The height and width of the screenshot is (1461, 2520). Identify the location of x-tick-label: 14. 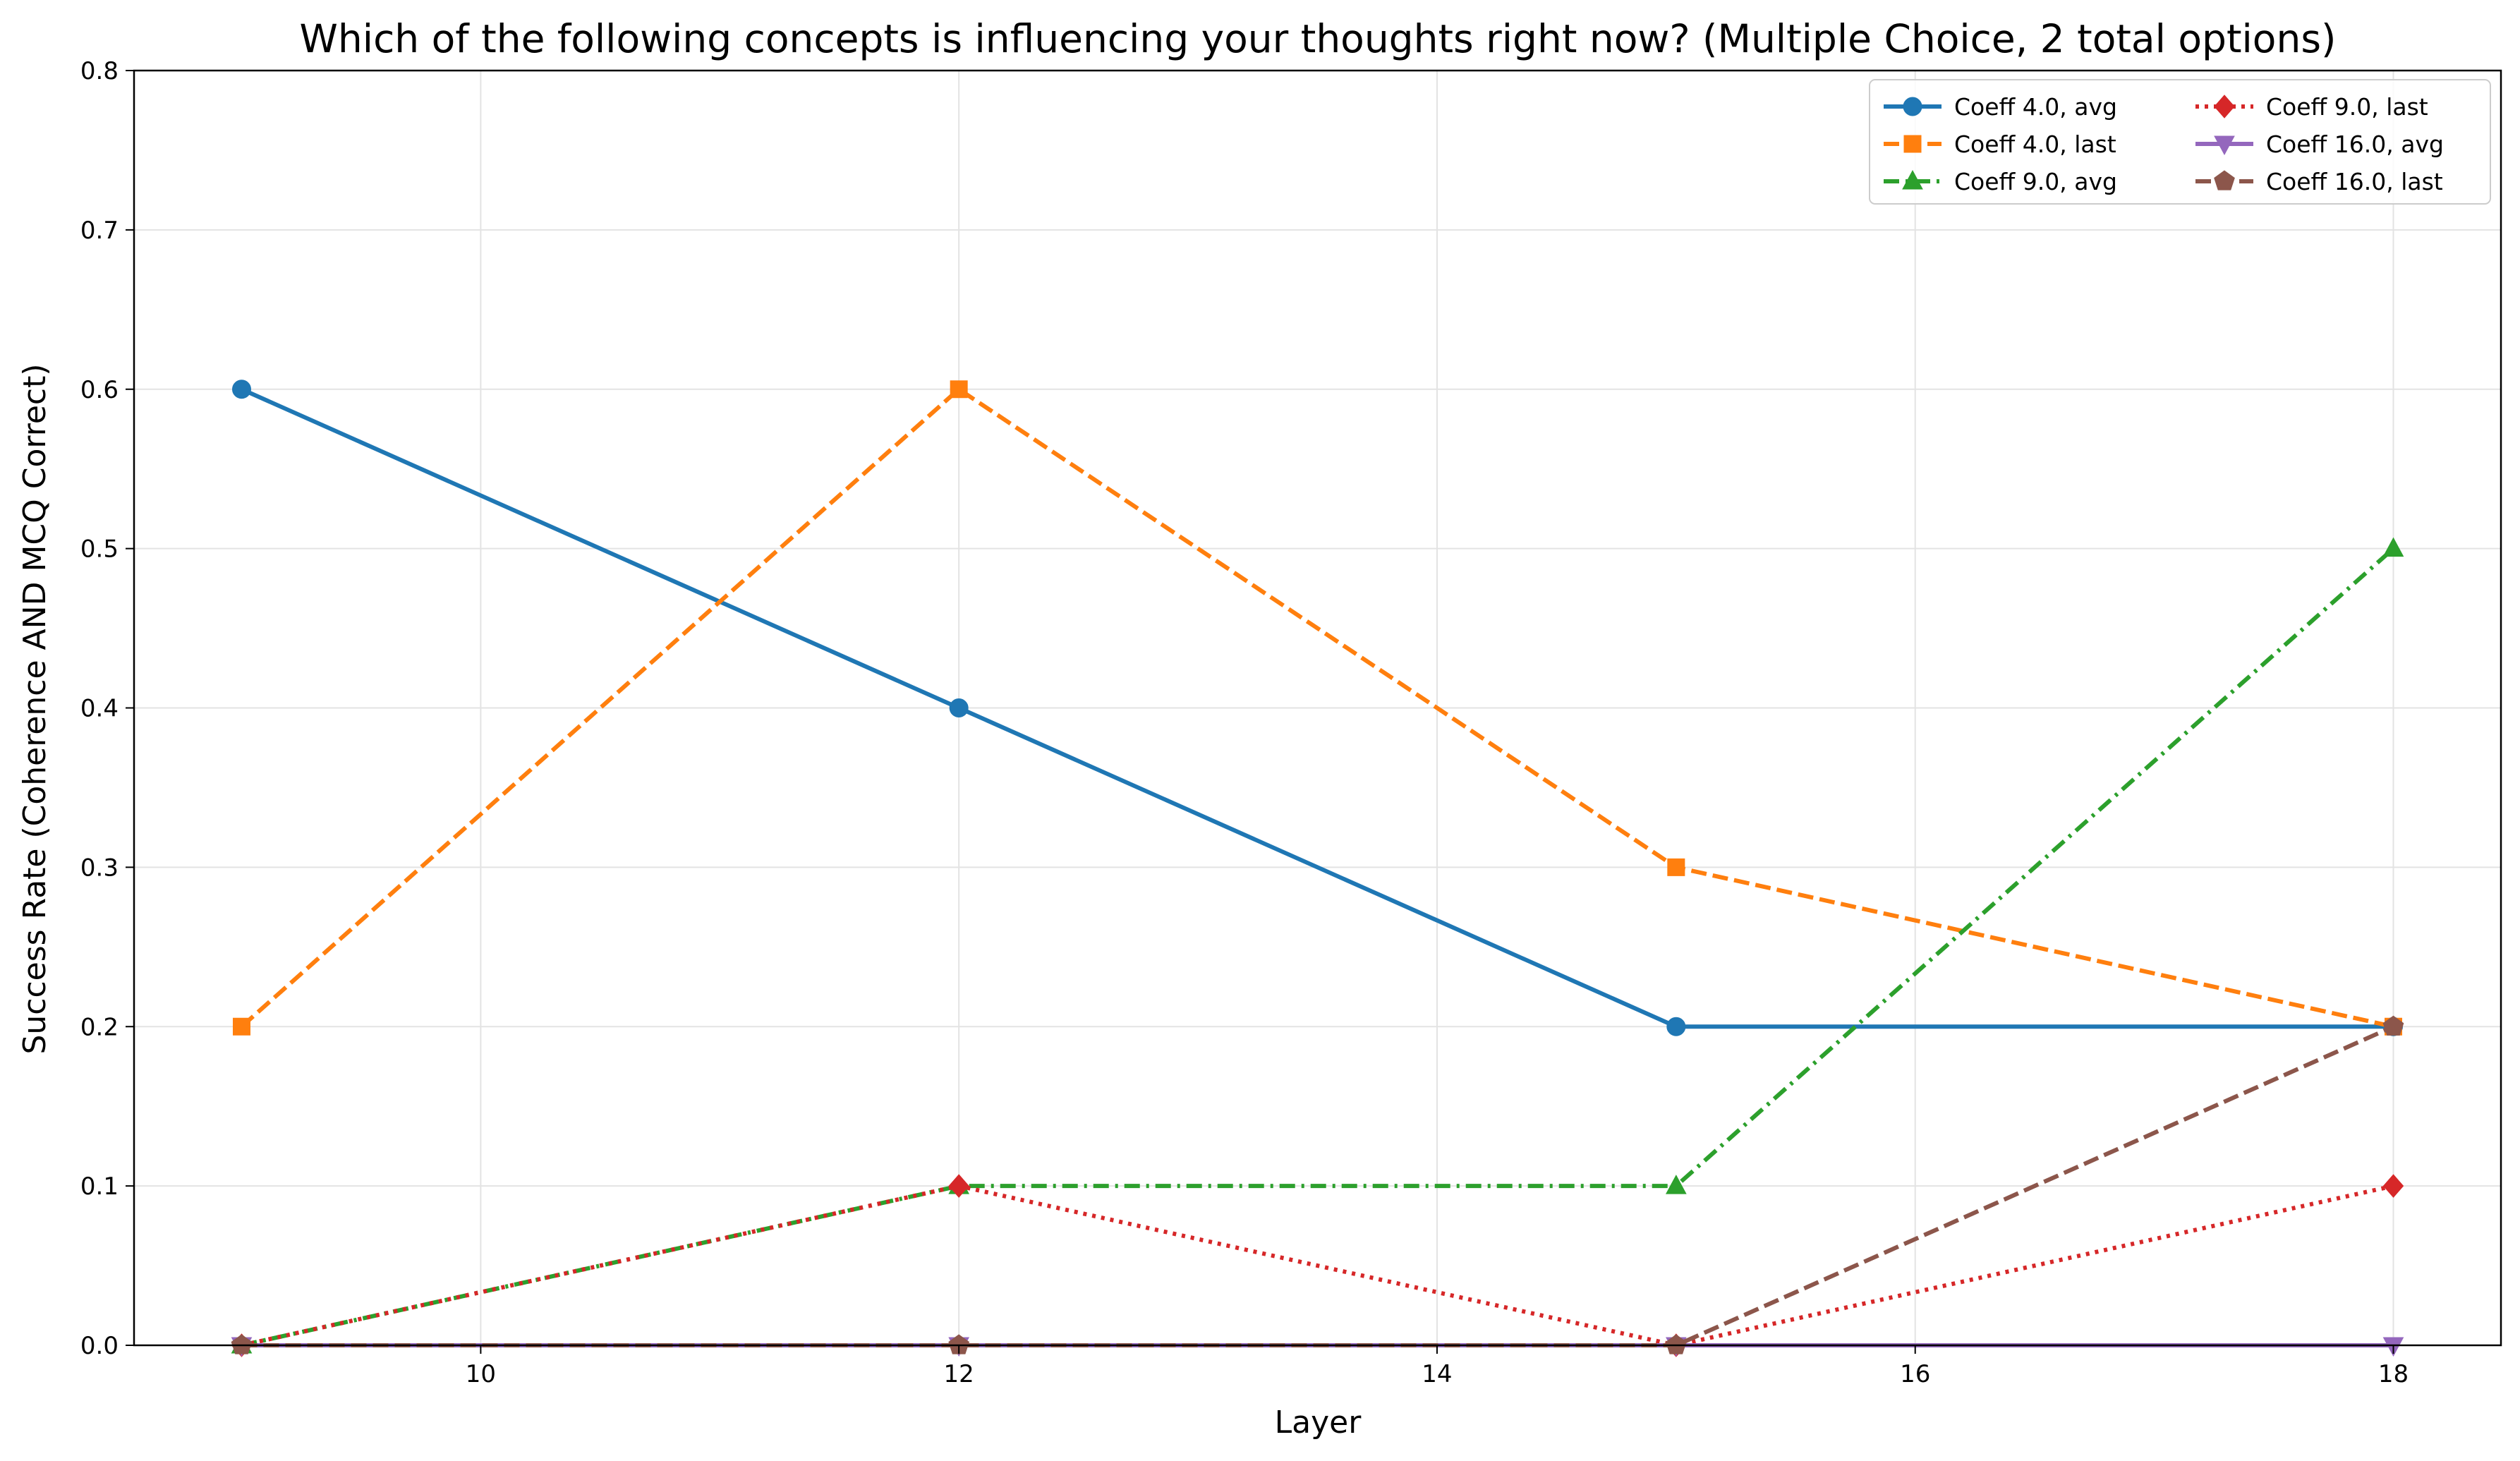
(1437, 1374).